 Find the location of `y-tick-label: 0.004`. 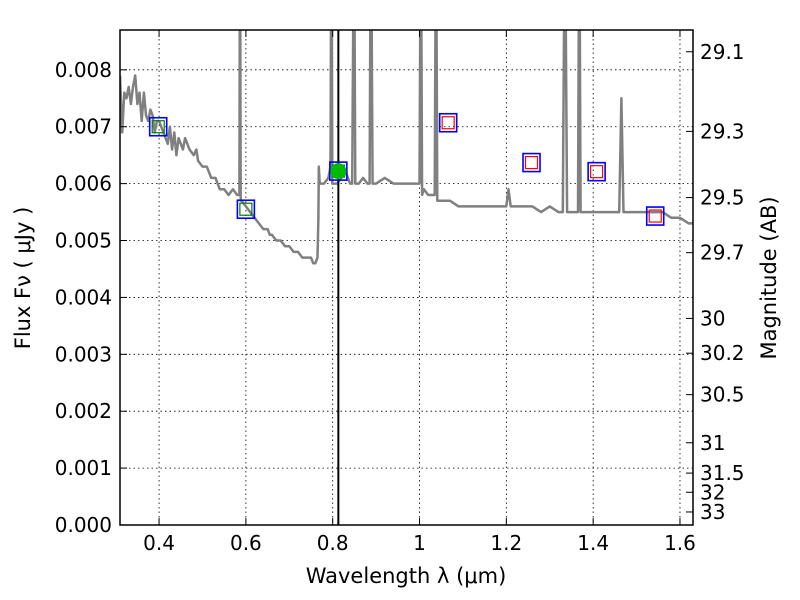

y-tick-label: 0.004 is located at coordinates (83, 297).